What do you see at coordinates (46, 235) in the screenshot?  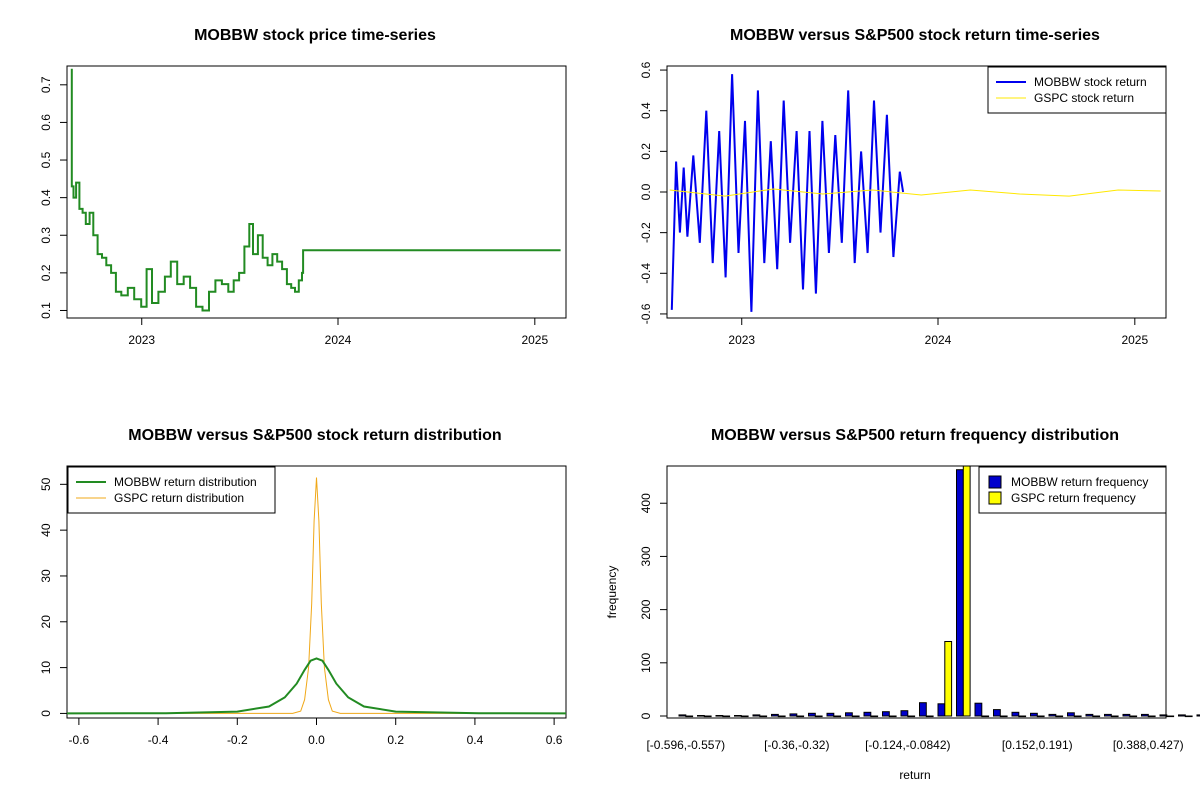 I see `y-tick-label: 0.3` at bounding box center [46, 235].